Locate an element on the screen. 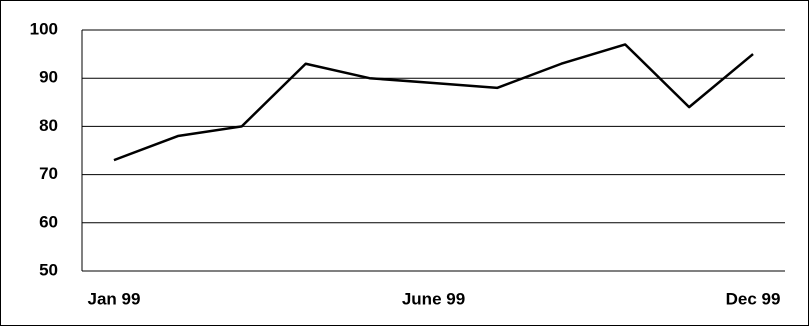 The width and height of the screenshot is (809, 326). y-tick-label: 90 is located at coordinates (48, 77).